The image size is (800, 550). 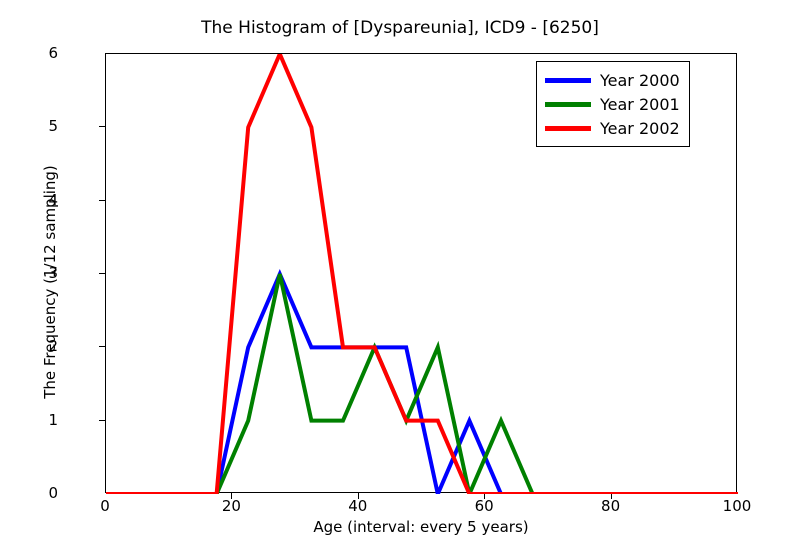 What do you see at coordinates (53, 493) in the screenshot?
I see `y-tick-label: 0` at bounding box center [53, 493].